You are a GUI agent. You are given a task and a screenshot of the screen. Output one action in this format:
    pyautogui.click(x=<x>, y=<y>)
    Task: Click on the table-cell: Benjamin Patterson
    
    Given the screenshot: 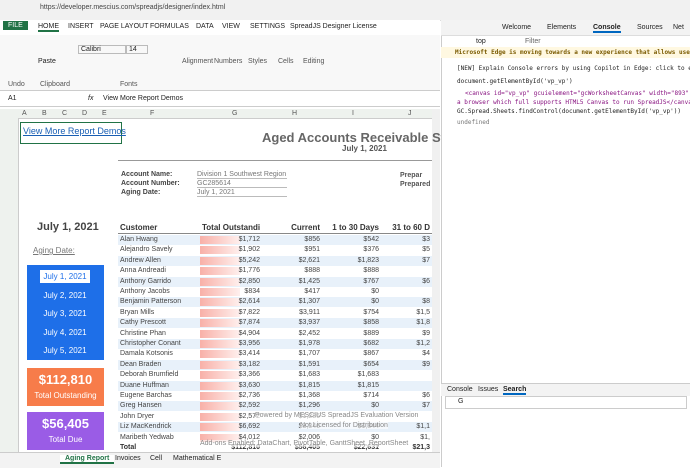 What is the action you would take?
    pyautogui.click(x=151, y=302)
    